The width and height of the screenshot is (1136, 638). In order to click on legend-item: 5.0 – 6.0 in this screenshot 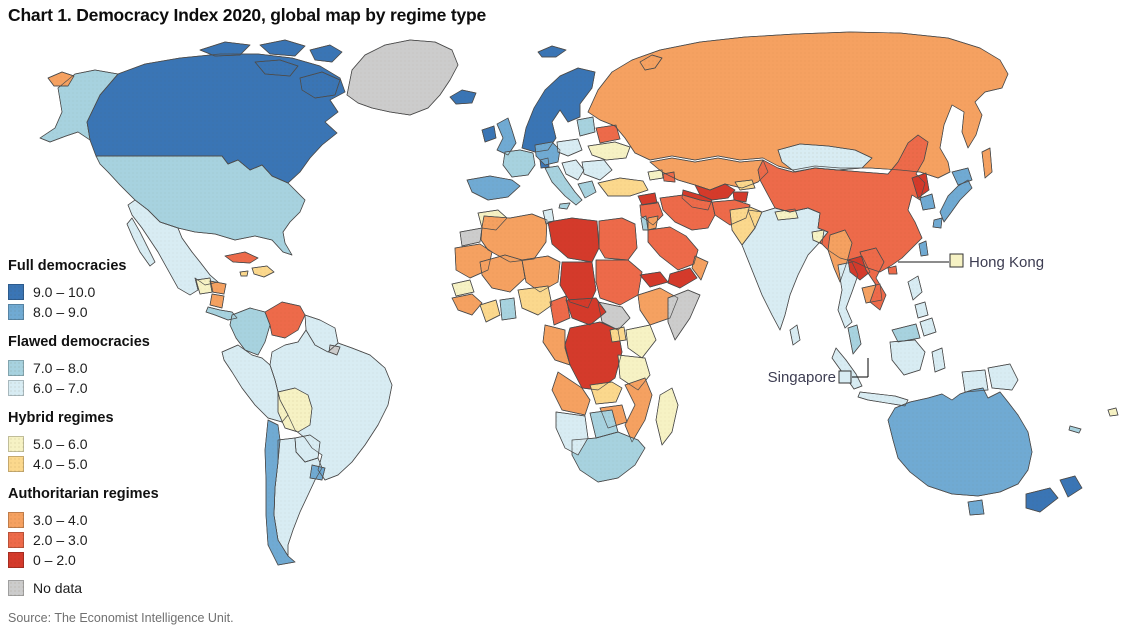, I will do `click(103, 444)`.